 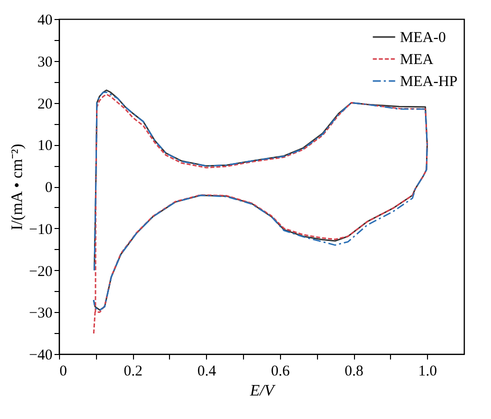 I want to click on y-tick-label: 0, so click(x=48, y=188).